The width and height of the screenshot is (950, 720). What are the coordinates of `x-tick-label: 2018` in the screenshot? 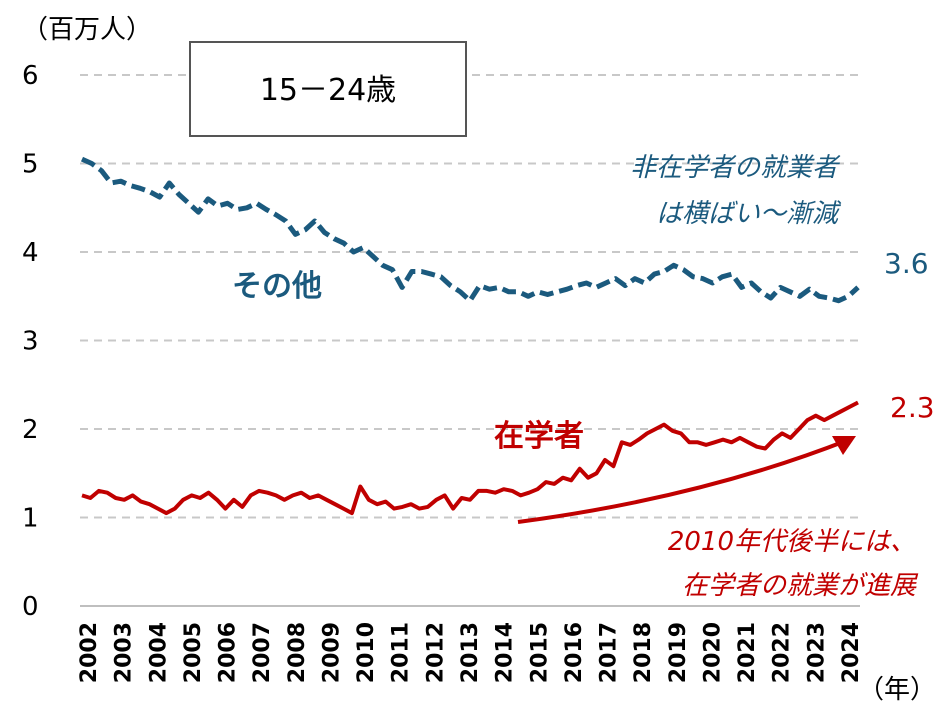 It's located at (643, 652).